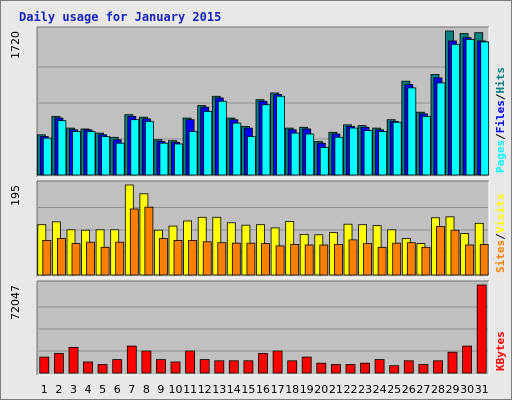 The image size is (512, 400). What do you see at coordinates (234, 389) in the screenshot?
I see `x-tick-day-14: 14` at bounding box center [234, 389].